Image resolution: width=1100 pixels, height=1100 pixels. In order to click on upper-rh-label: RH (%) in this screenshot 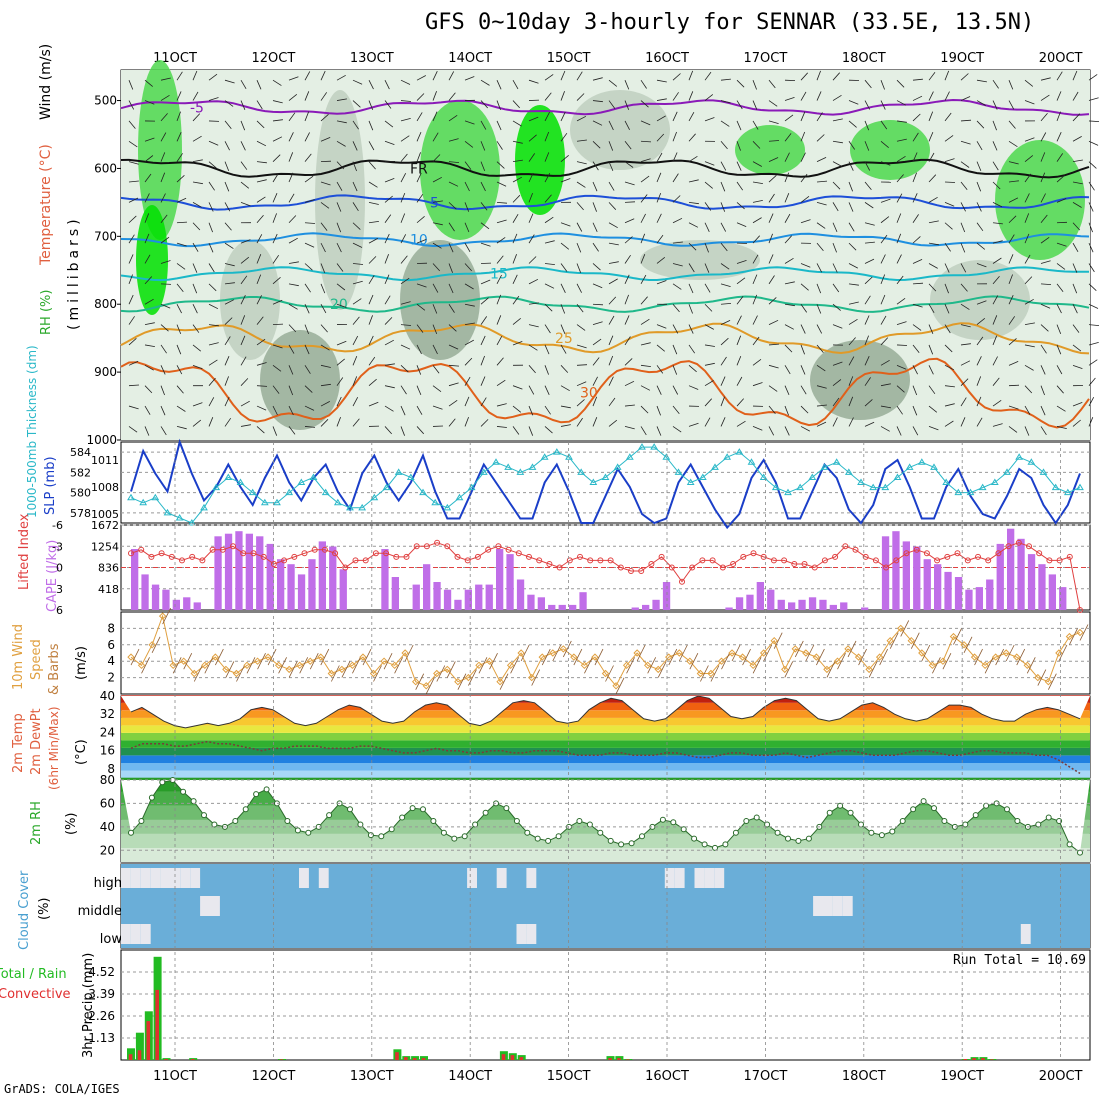, I will do `click(46, 312)`.